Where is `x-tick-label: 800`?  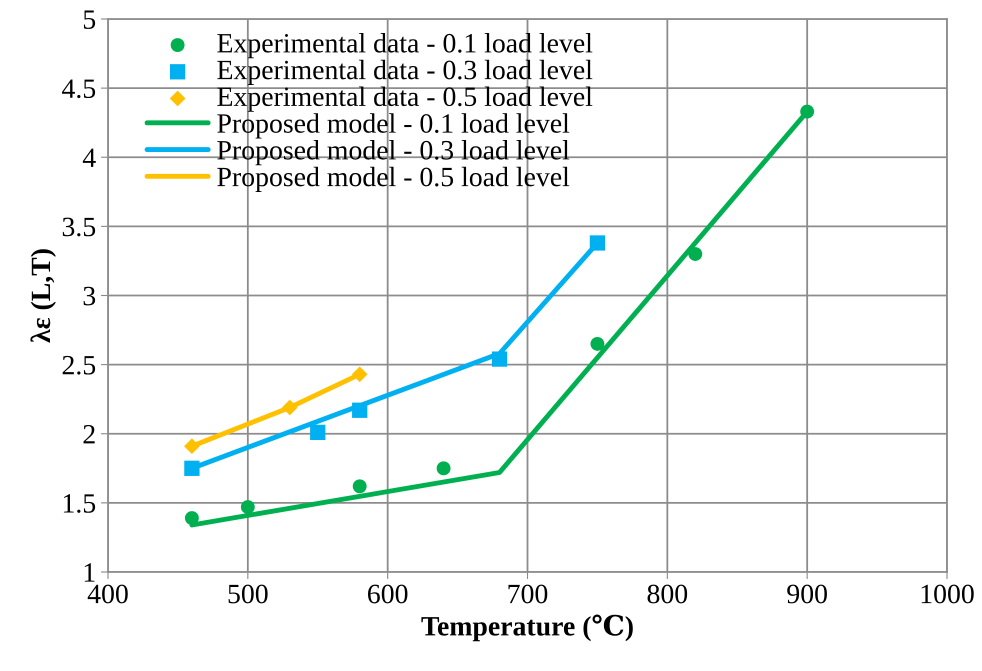
x-tick-label: 800 is located at coordinates (668, 594).